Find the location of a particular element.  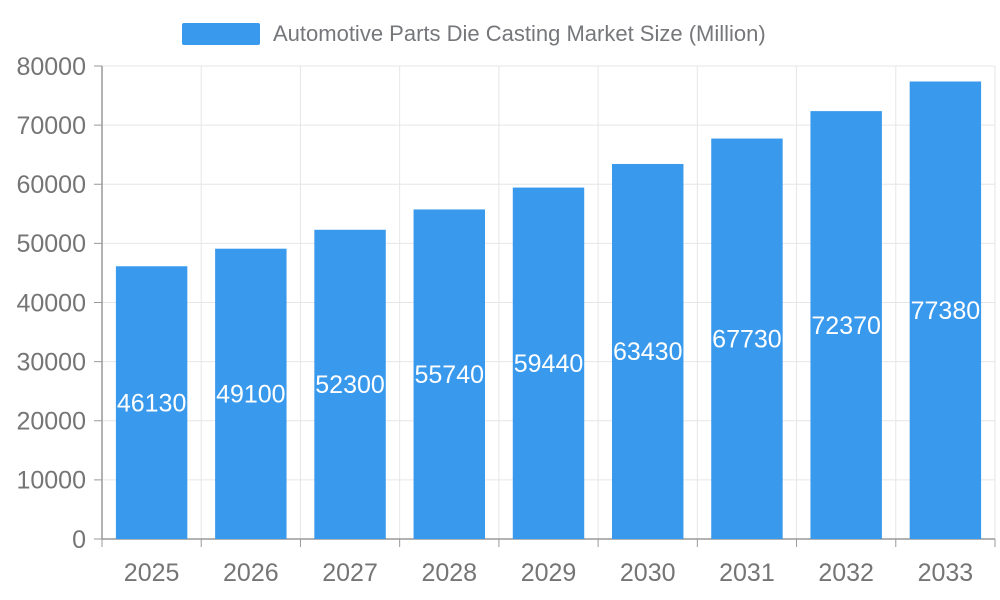

bar-value-label: 46130 is located at coordinates (152, 403).